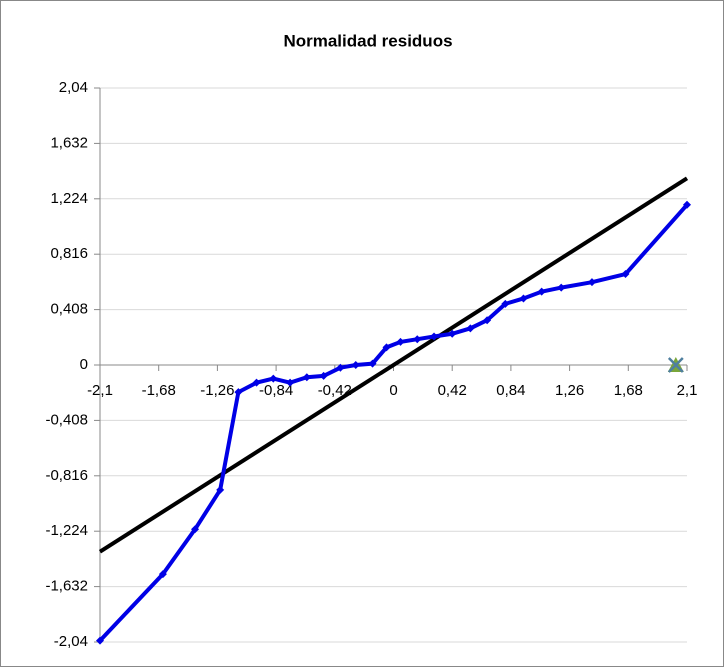  What do you see at coordinates (66, 475) in the screenshot?
I see `y-tick-label: -0,816` at bounding box center [66, 475].